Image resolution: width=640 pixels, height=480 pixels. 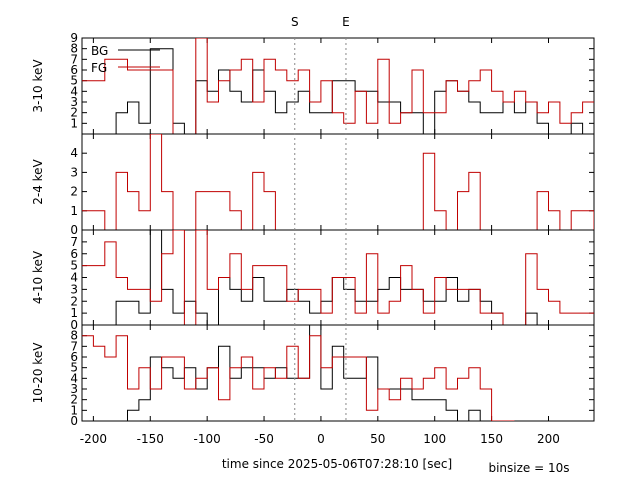 What do you see at coordinates (264, 439) in the screenshot?
I see `x-tick-label: -50` at bounding box center [264, 439].